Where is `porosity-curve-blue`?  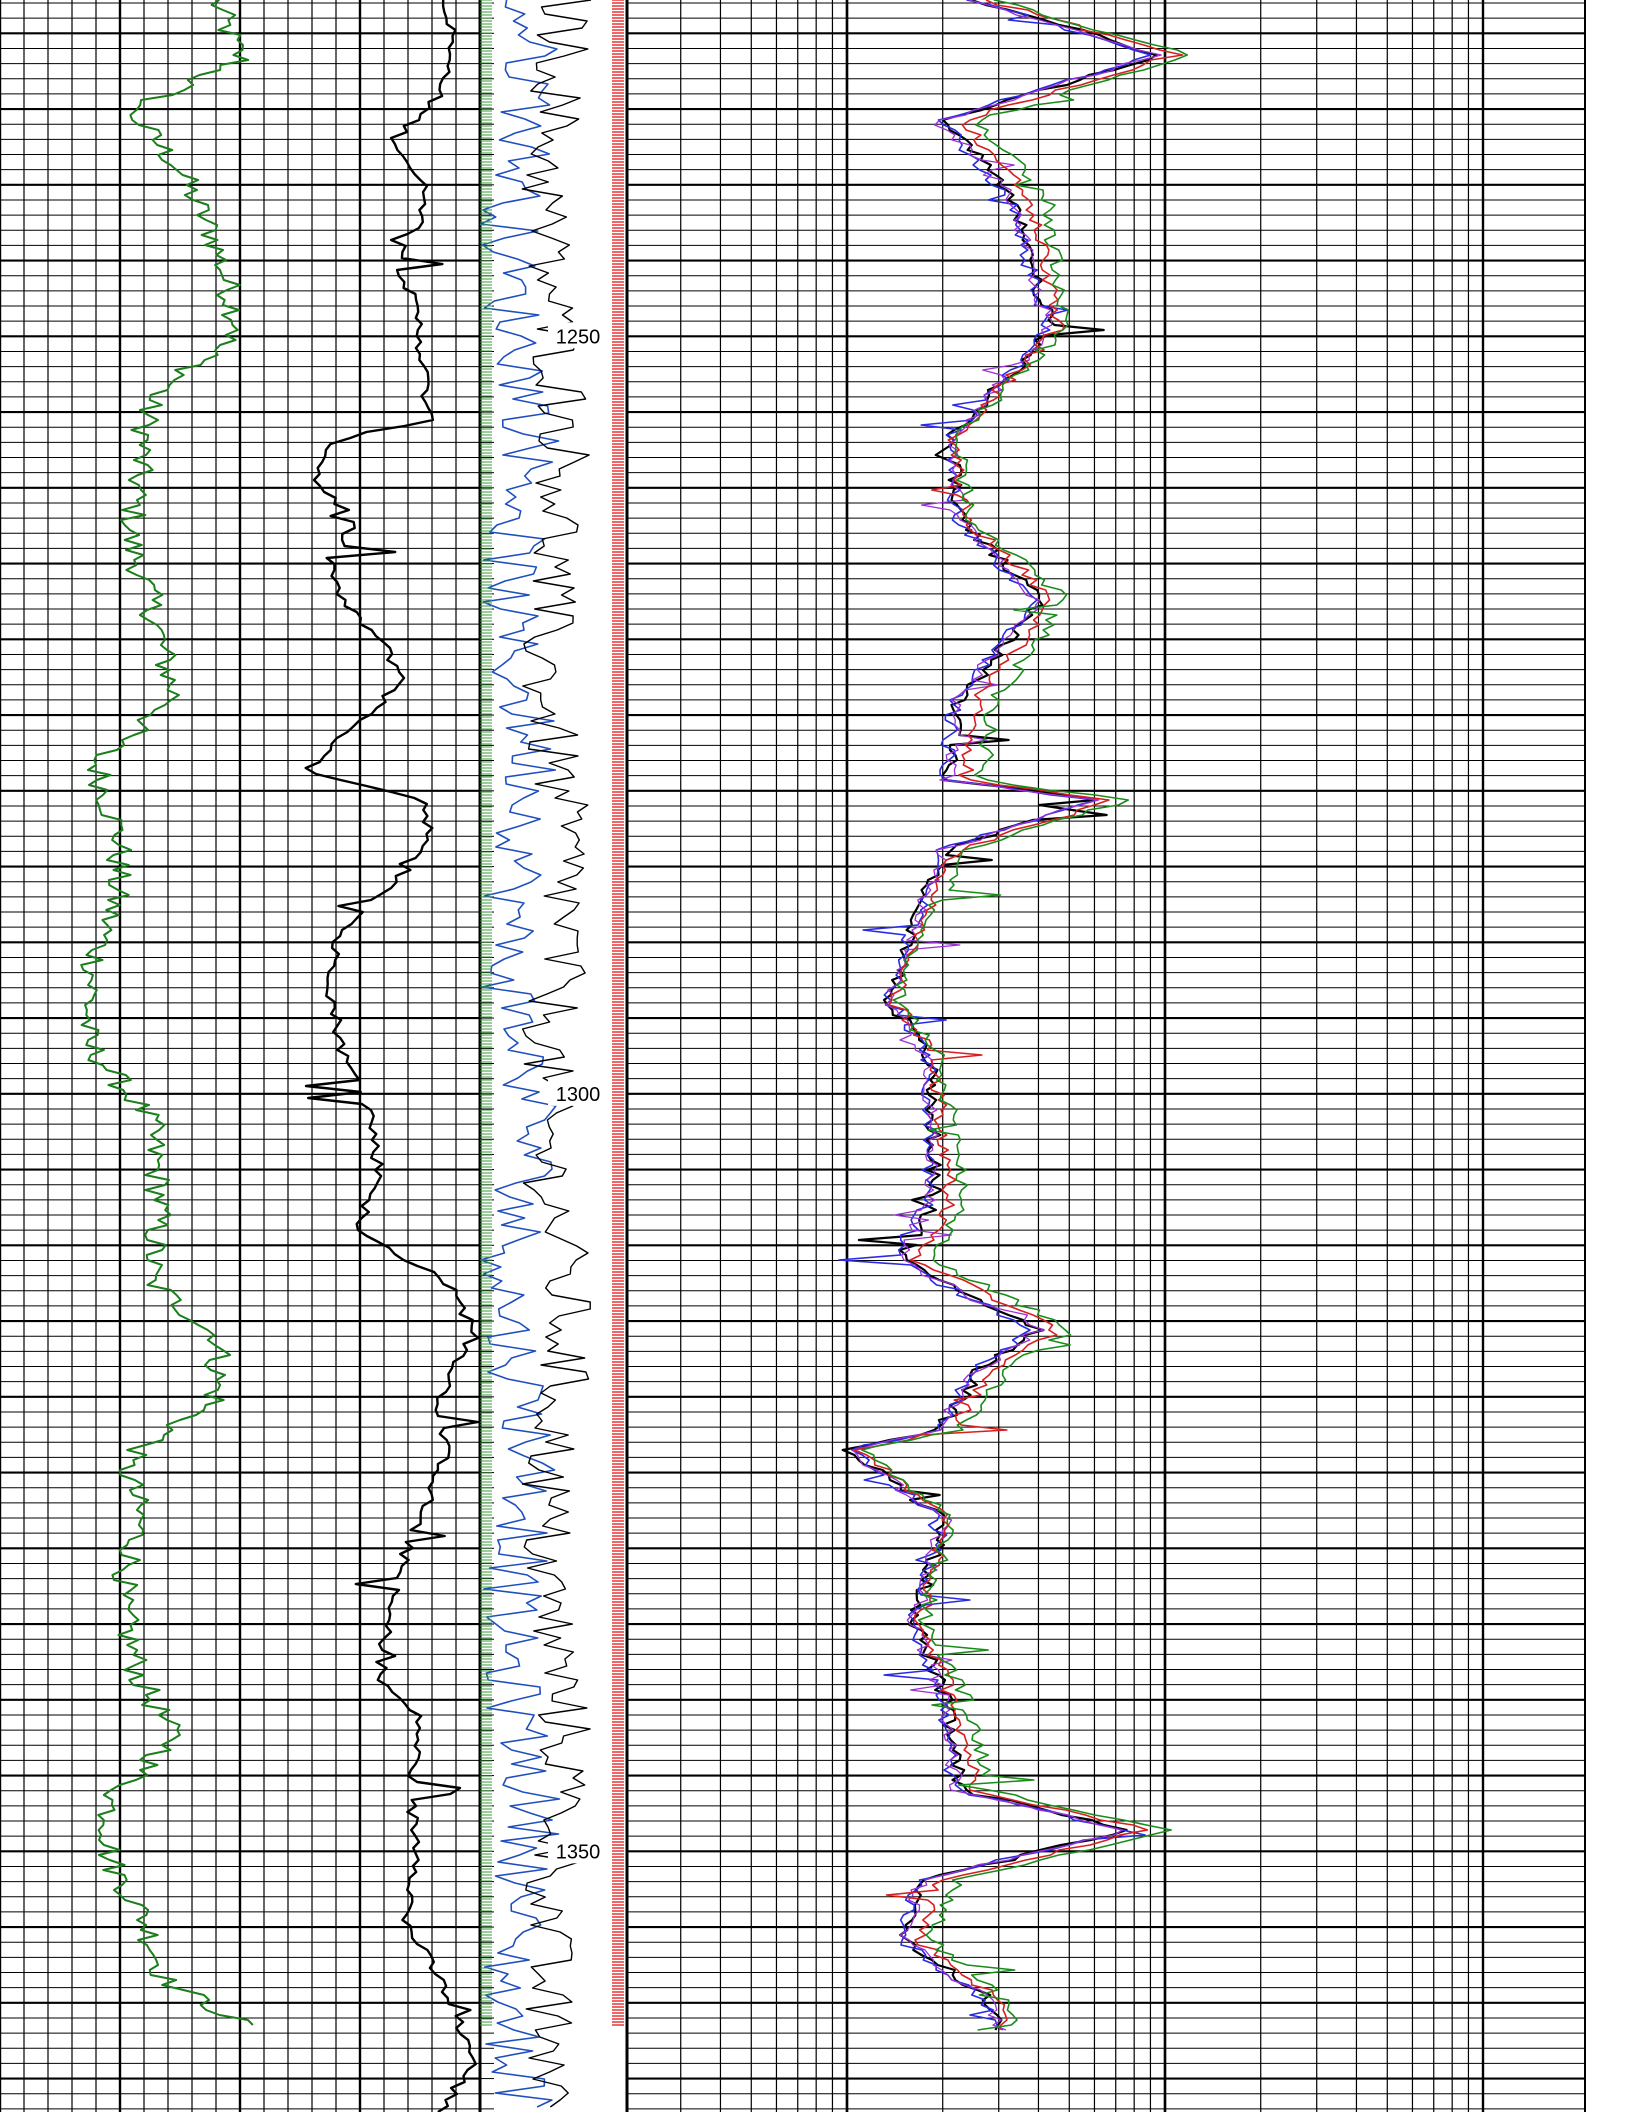 porosity-curve-blue is located at coordinates (520, 1054).